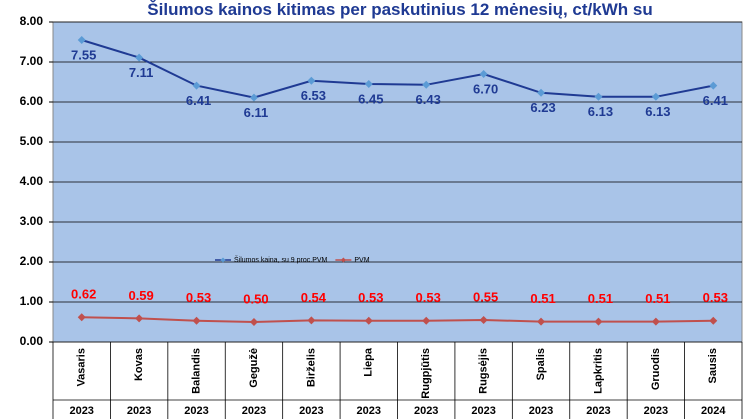 The image size is (751, 419). Describe the element at coordinates (369, 362) in the screenshot. I see `x-tick-label: Liepa` at that location.